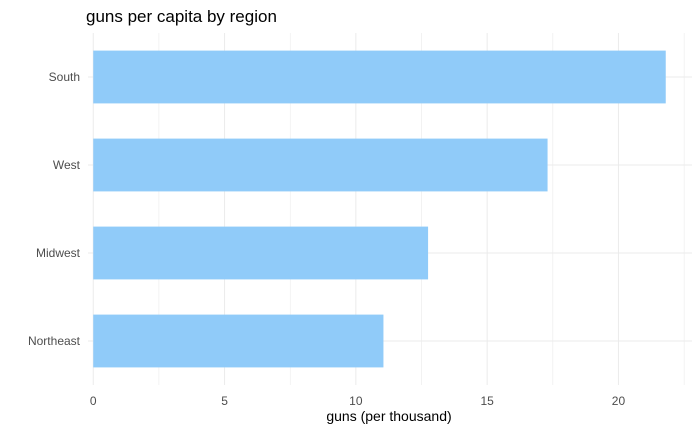 This screenshot has width=700, height=432. What do you see at coordinates (238, 341) in the screenshot?
I see `bar-northeast` at bounding box center [238, 341].